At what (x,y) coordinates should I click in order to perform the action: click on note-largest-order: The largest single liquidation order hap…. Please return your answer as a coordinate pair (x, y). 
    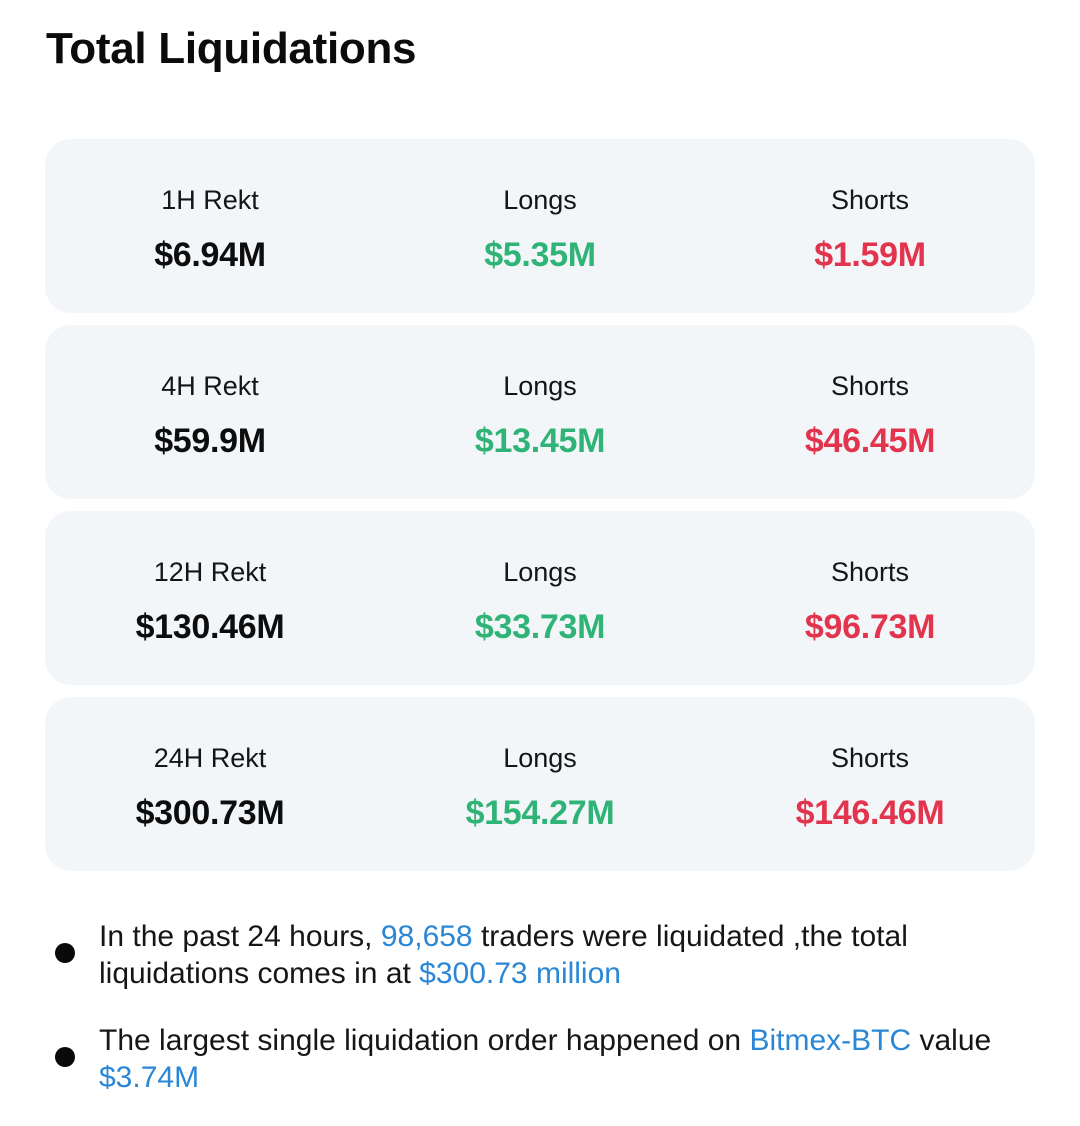
    Looking at the image, I should click on (540, 1059).